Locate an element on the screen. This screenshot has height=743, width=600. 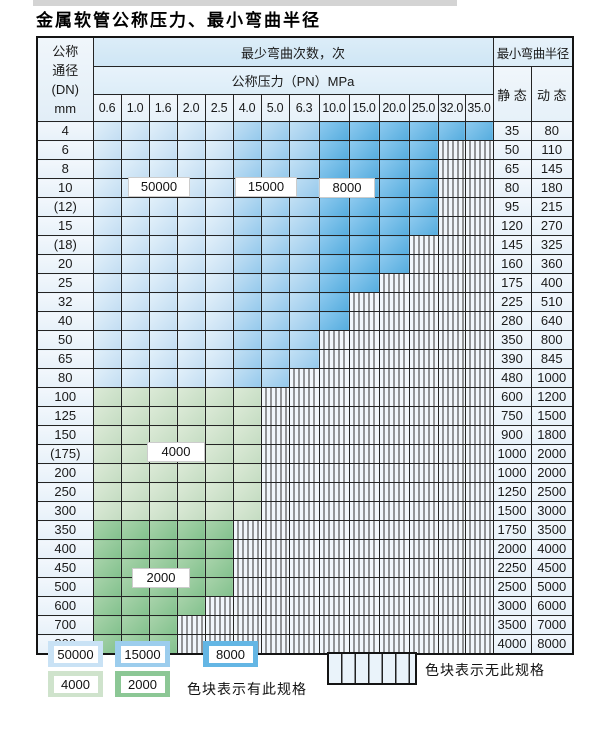
pn-col-header: 10.0 is located at coordinates (334, 108).